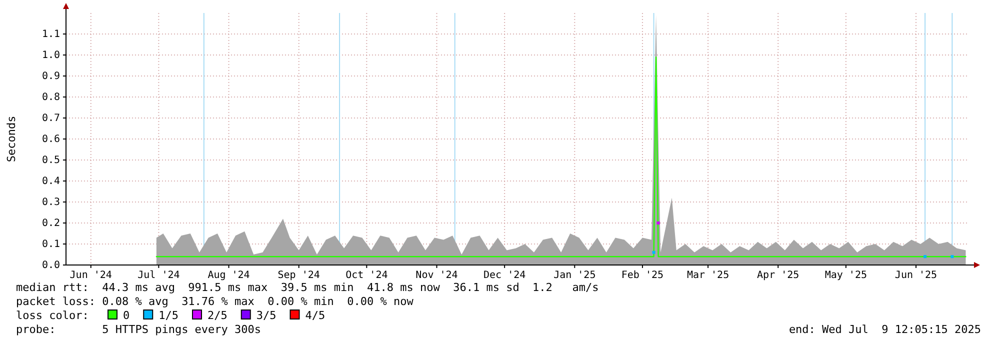 The width and height of the screenshot is (997, 347). What do you see at coordinates (51, 56) in the screenshot?
I see `y-tick-label: 1.0` at bounding box center [51, 56].